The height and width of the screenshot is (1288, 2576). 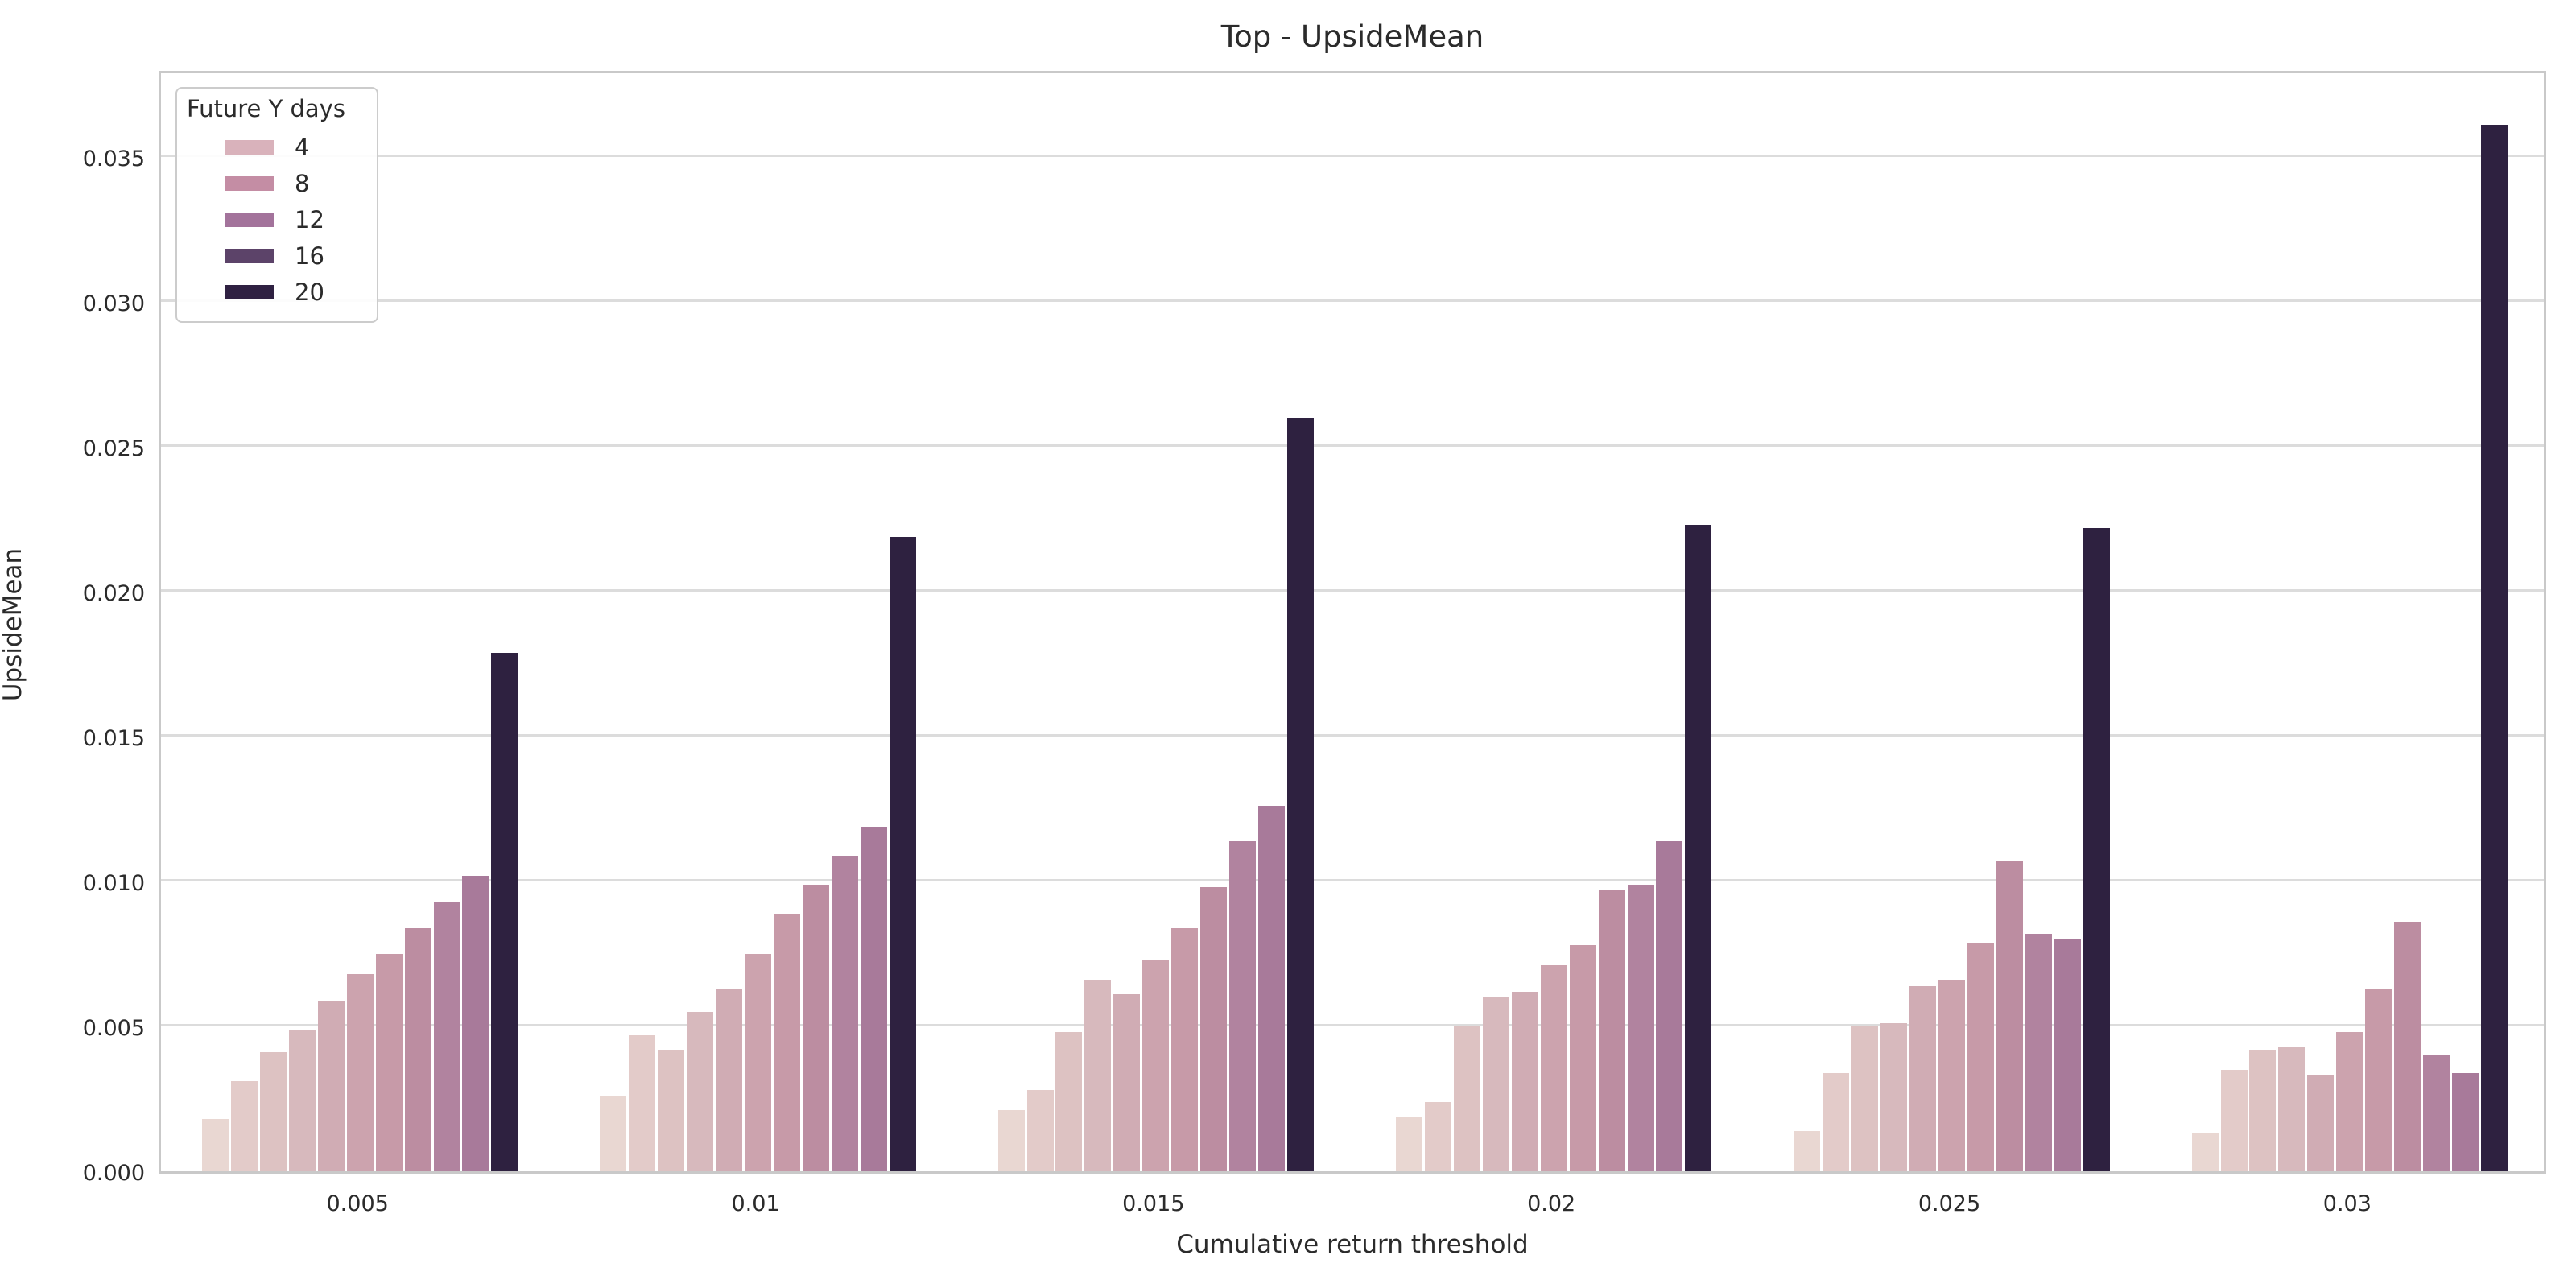 I want to click on y-tick-label: 0.000, so click(x=113, y=1173).